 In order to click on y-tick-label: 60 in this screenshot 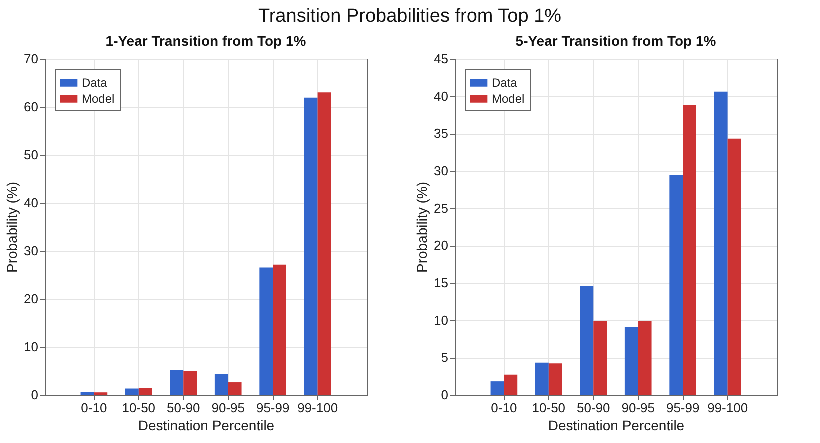, I will do `click(31, 107)`.